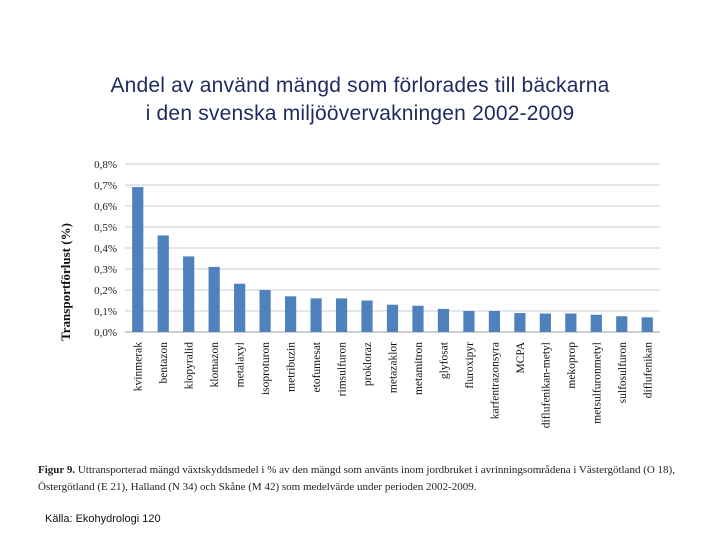 Image resolution: width=720 pixels, height=540 pixels. Describe the element at coordinates (521, 357) in the screenshot. I see `x-tick-label: MCPA` at that location.